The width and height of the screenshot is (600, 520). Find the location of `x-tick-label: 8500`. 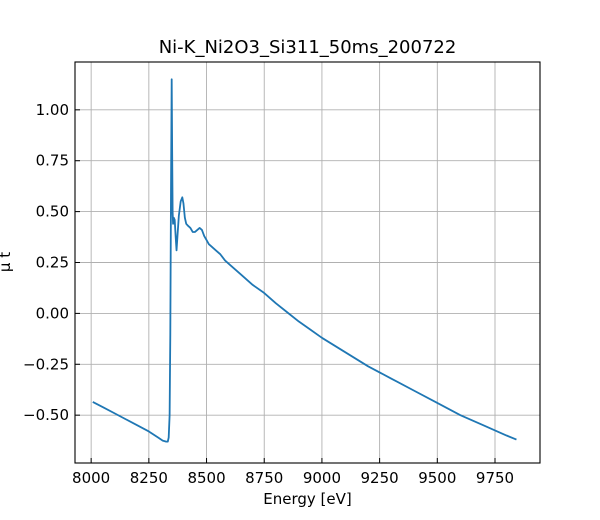

x-tick-label: 8500 is located at coordinates (206, 478).